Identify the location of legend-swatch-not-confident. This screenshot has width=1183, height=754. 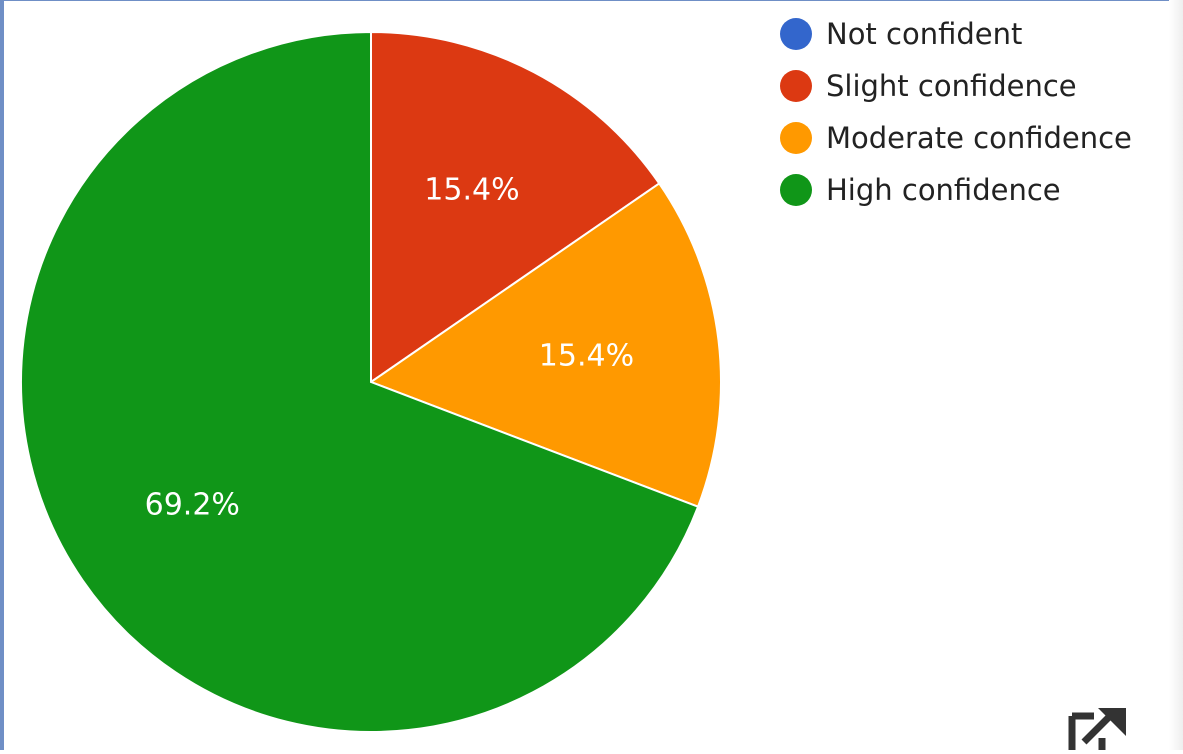
(796, 34).